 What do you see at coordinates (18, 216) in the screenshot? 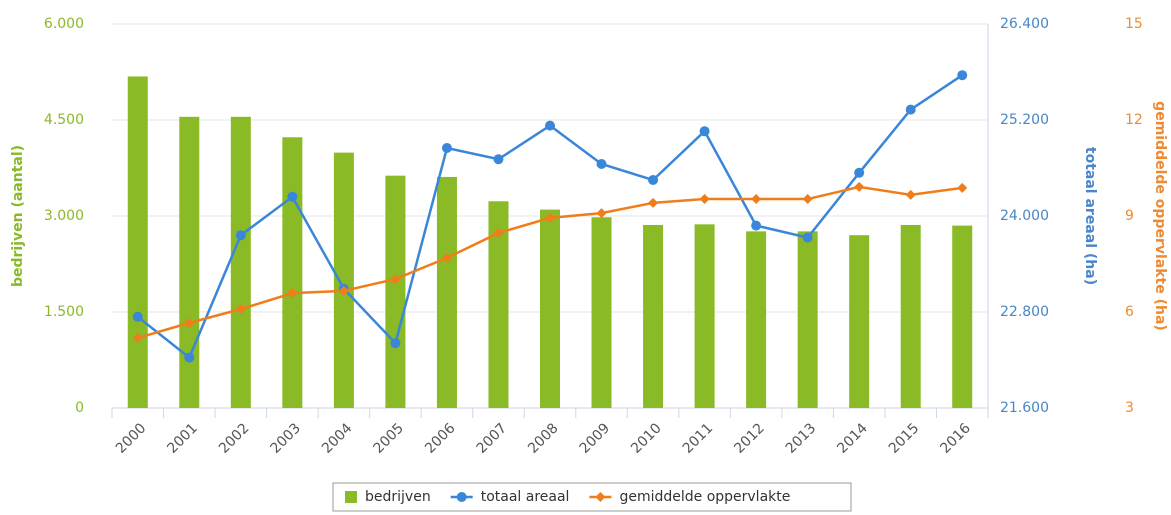
I see `y-axis-title: bedrijven (aantal)` at bounding box center [18, 216].